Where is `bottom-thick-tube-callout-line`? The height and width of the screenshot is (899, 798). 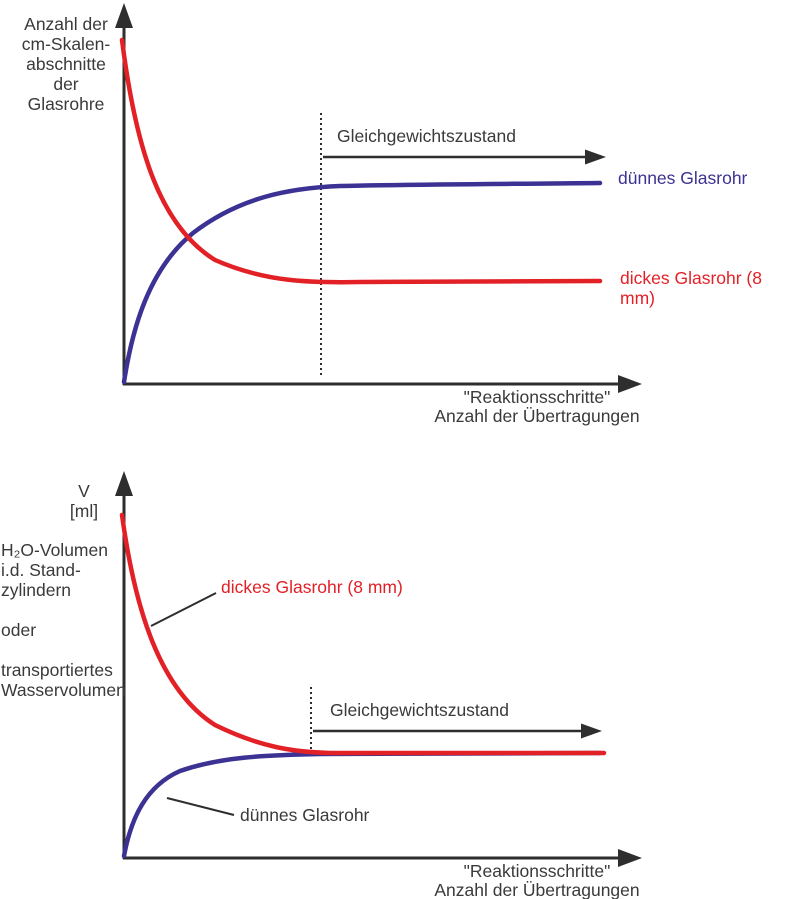 bottom-thick-tube-callout-line is located at coordinates (183, 609).